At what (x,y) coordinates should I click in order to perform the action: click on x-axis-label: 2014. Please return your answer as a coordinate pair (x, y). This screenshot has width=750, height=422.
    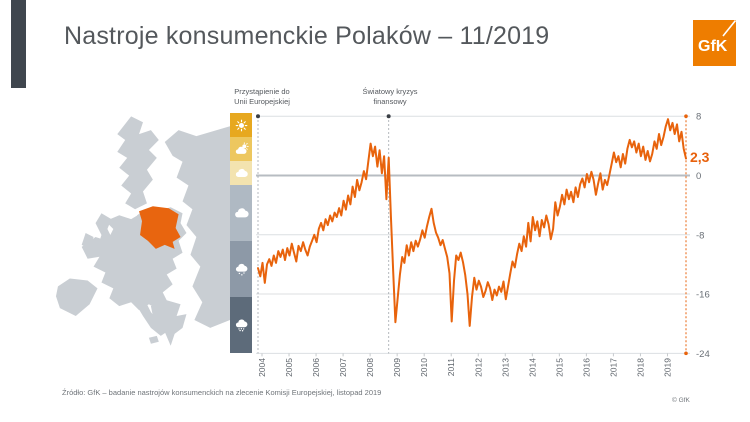
    Looking at the image, I should click on (532, 367).